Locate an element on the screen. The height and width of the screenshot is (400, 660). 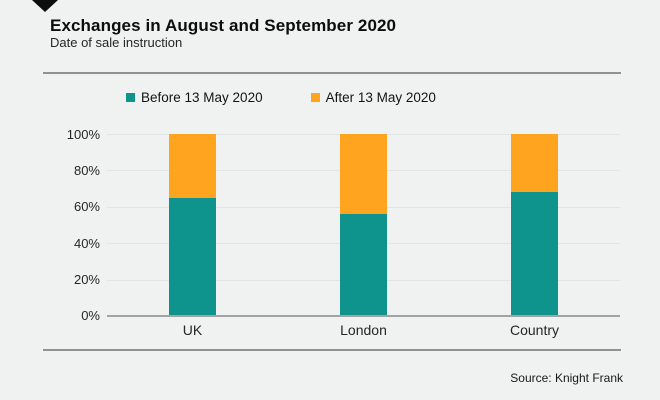
y-axis: 100% 80% 60% 40% 20% 0% is located at coordinates (69, 225).